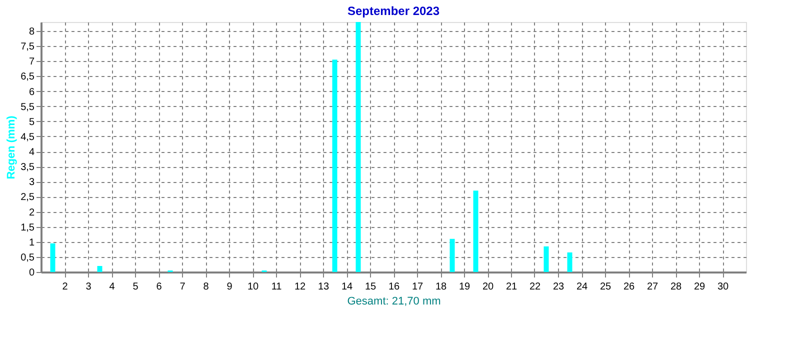 Image resolution: width=792 pixels, height=350 pixels. I want to click on x-tick-label: 8, so click(206, 287).